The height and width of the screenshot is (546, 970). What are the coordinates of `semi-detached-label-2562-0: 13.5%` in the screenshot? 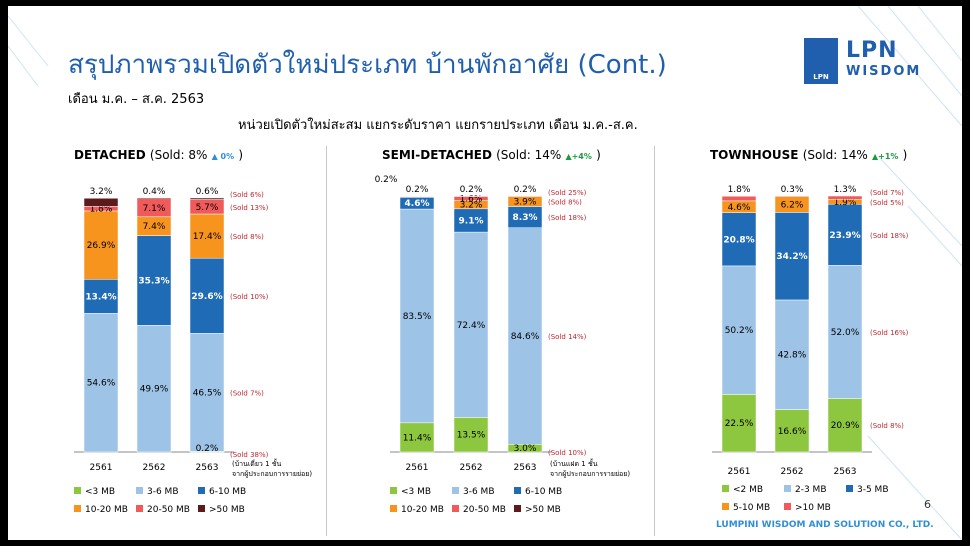 It's located at (471, 436).